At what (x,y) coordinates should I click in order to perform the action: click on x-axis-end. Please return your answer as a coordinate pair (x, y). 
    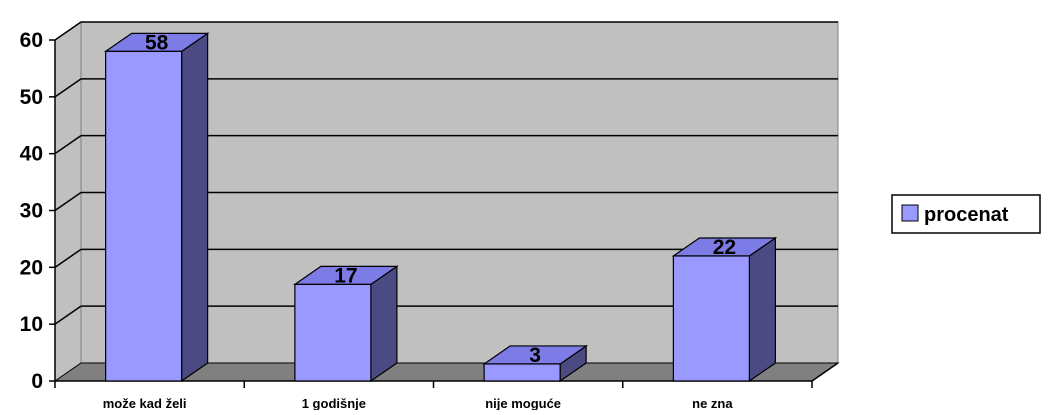
    Looking at the image, I should click on (825, 372).